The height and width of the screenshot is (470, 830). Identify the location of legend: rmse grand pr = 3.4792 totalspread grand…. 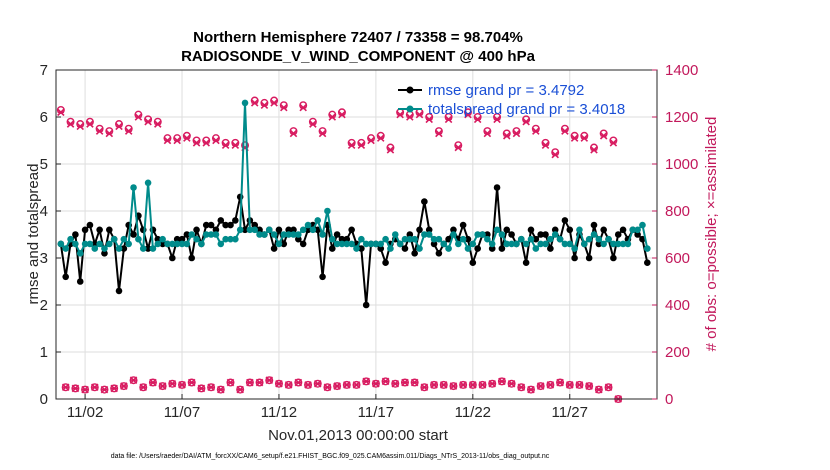
(511, 100).